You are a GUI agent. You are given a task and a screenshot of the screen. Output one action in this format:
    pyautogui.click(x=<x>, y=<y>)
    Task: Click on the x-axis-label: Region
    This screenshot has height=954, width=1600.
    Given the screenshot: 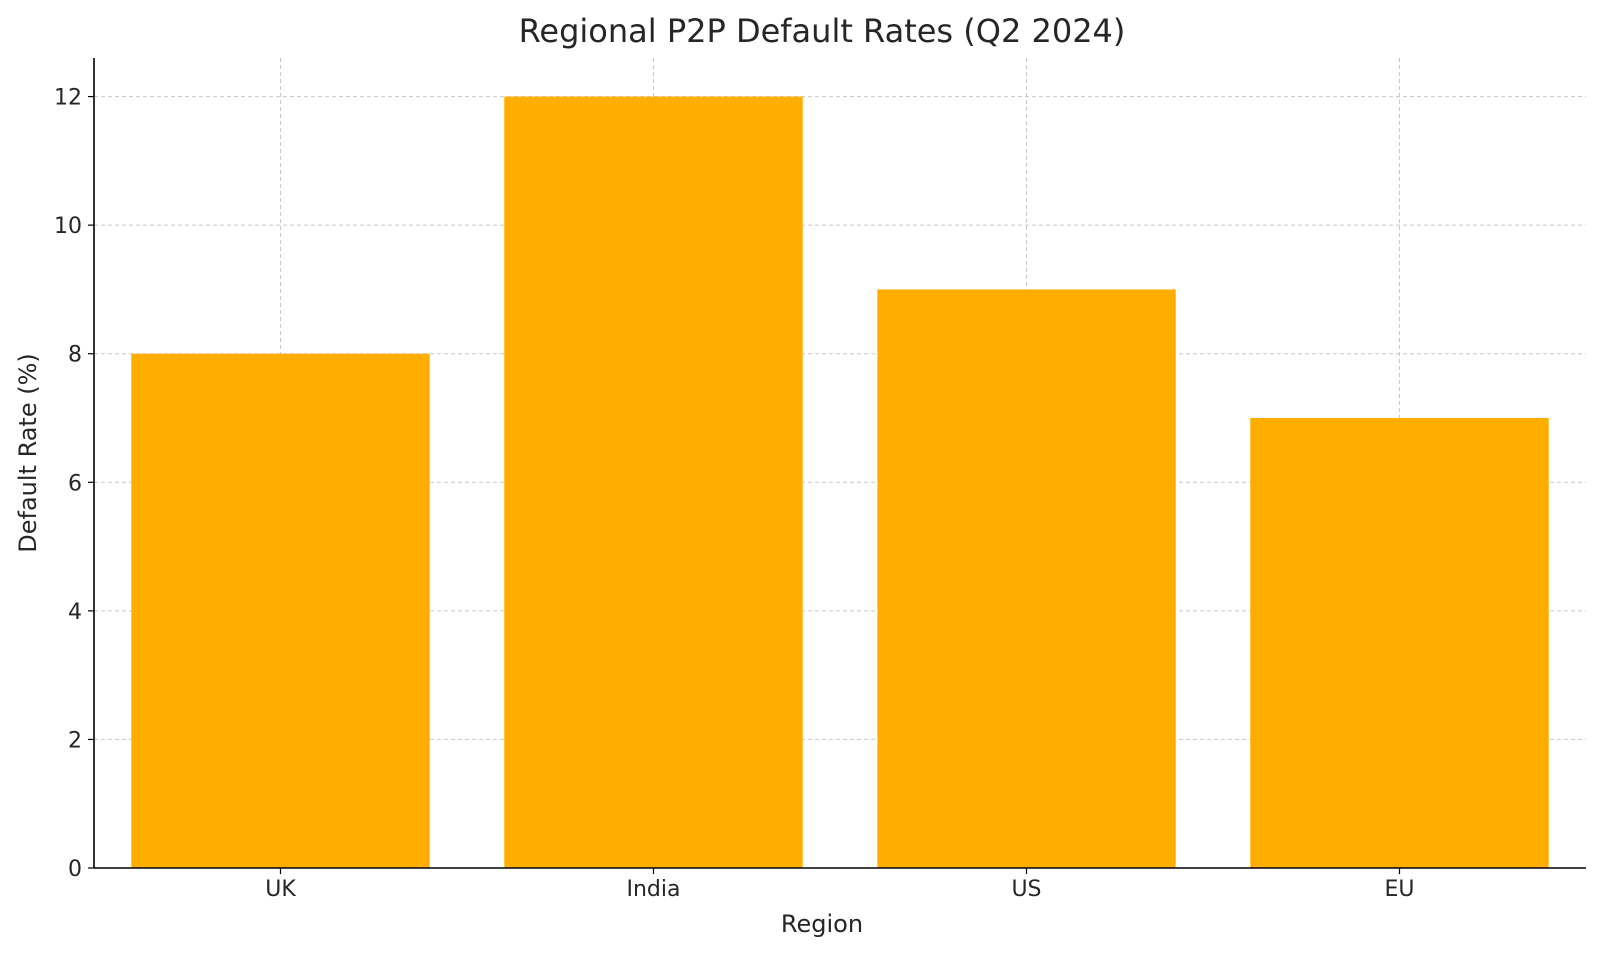 What is the action you would take?
    pyautogui.click(x=822, y=924)
    